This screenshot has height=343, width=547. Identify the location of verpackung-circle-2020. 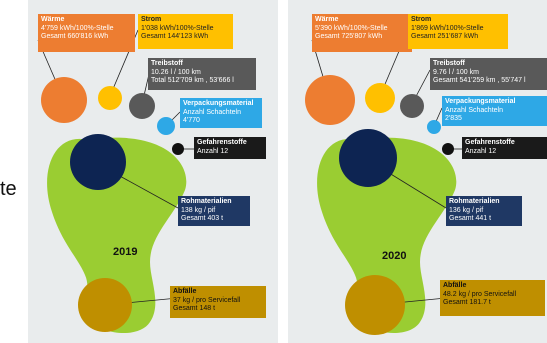
(434, 127).